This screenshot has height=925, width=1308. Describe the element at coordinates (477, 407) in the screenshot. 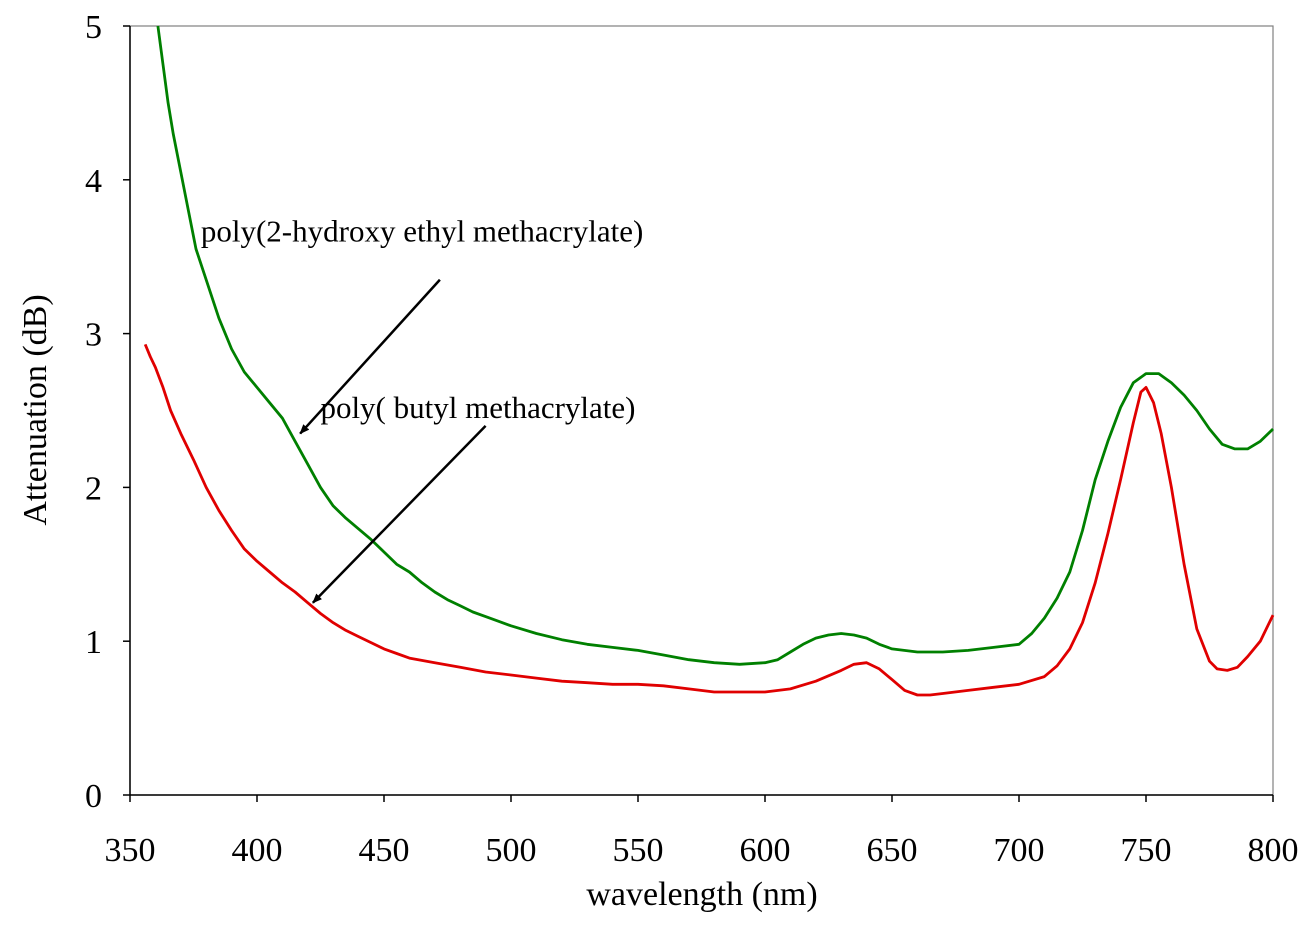

I see `annotation-label-2: poly( butyl methacrylate)` at that location.